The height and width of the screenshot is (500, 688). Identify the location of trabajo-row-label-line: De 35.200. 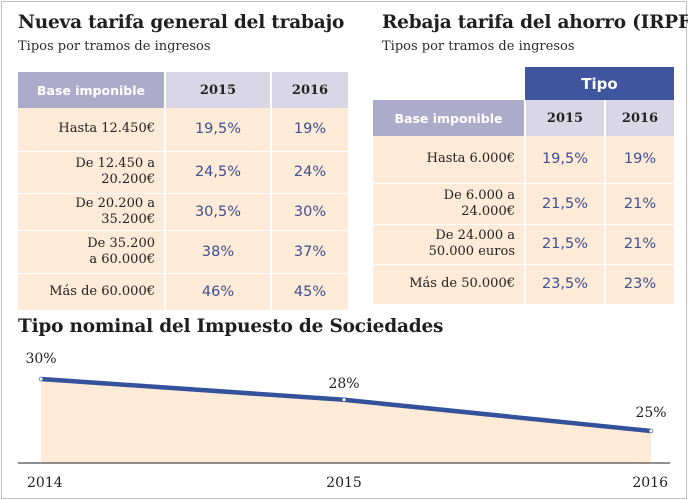
(121, 243).